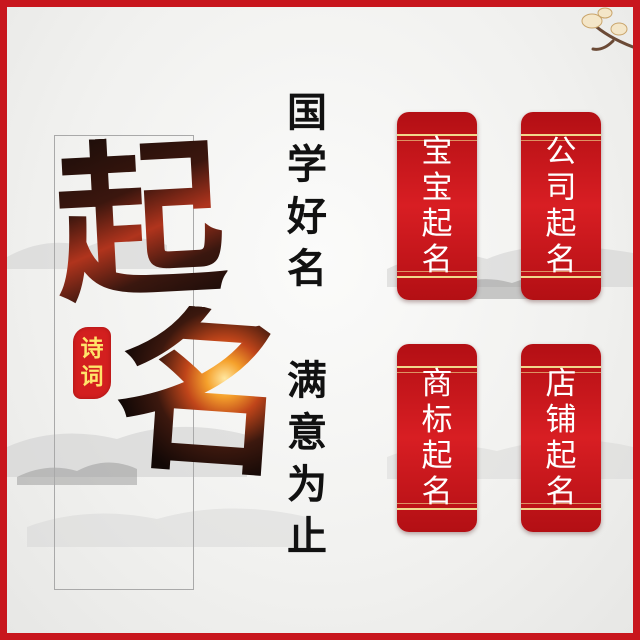 The height and width of the screenshot is (640, 640). I want to click on slogan-top: 国 学 好 名, so click(307, 191).